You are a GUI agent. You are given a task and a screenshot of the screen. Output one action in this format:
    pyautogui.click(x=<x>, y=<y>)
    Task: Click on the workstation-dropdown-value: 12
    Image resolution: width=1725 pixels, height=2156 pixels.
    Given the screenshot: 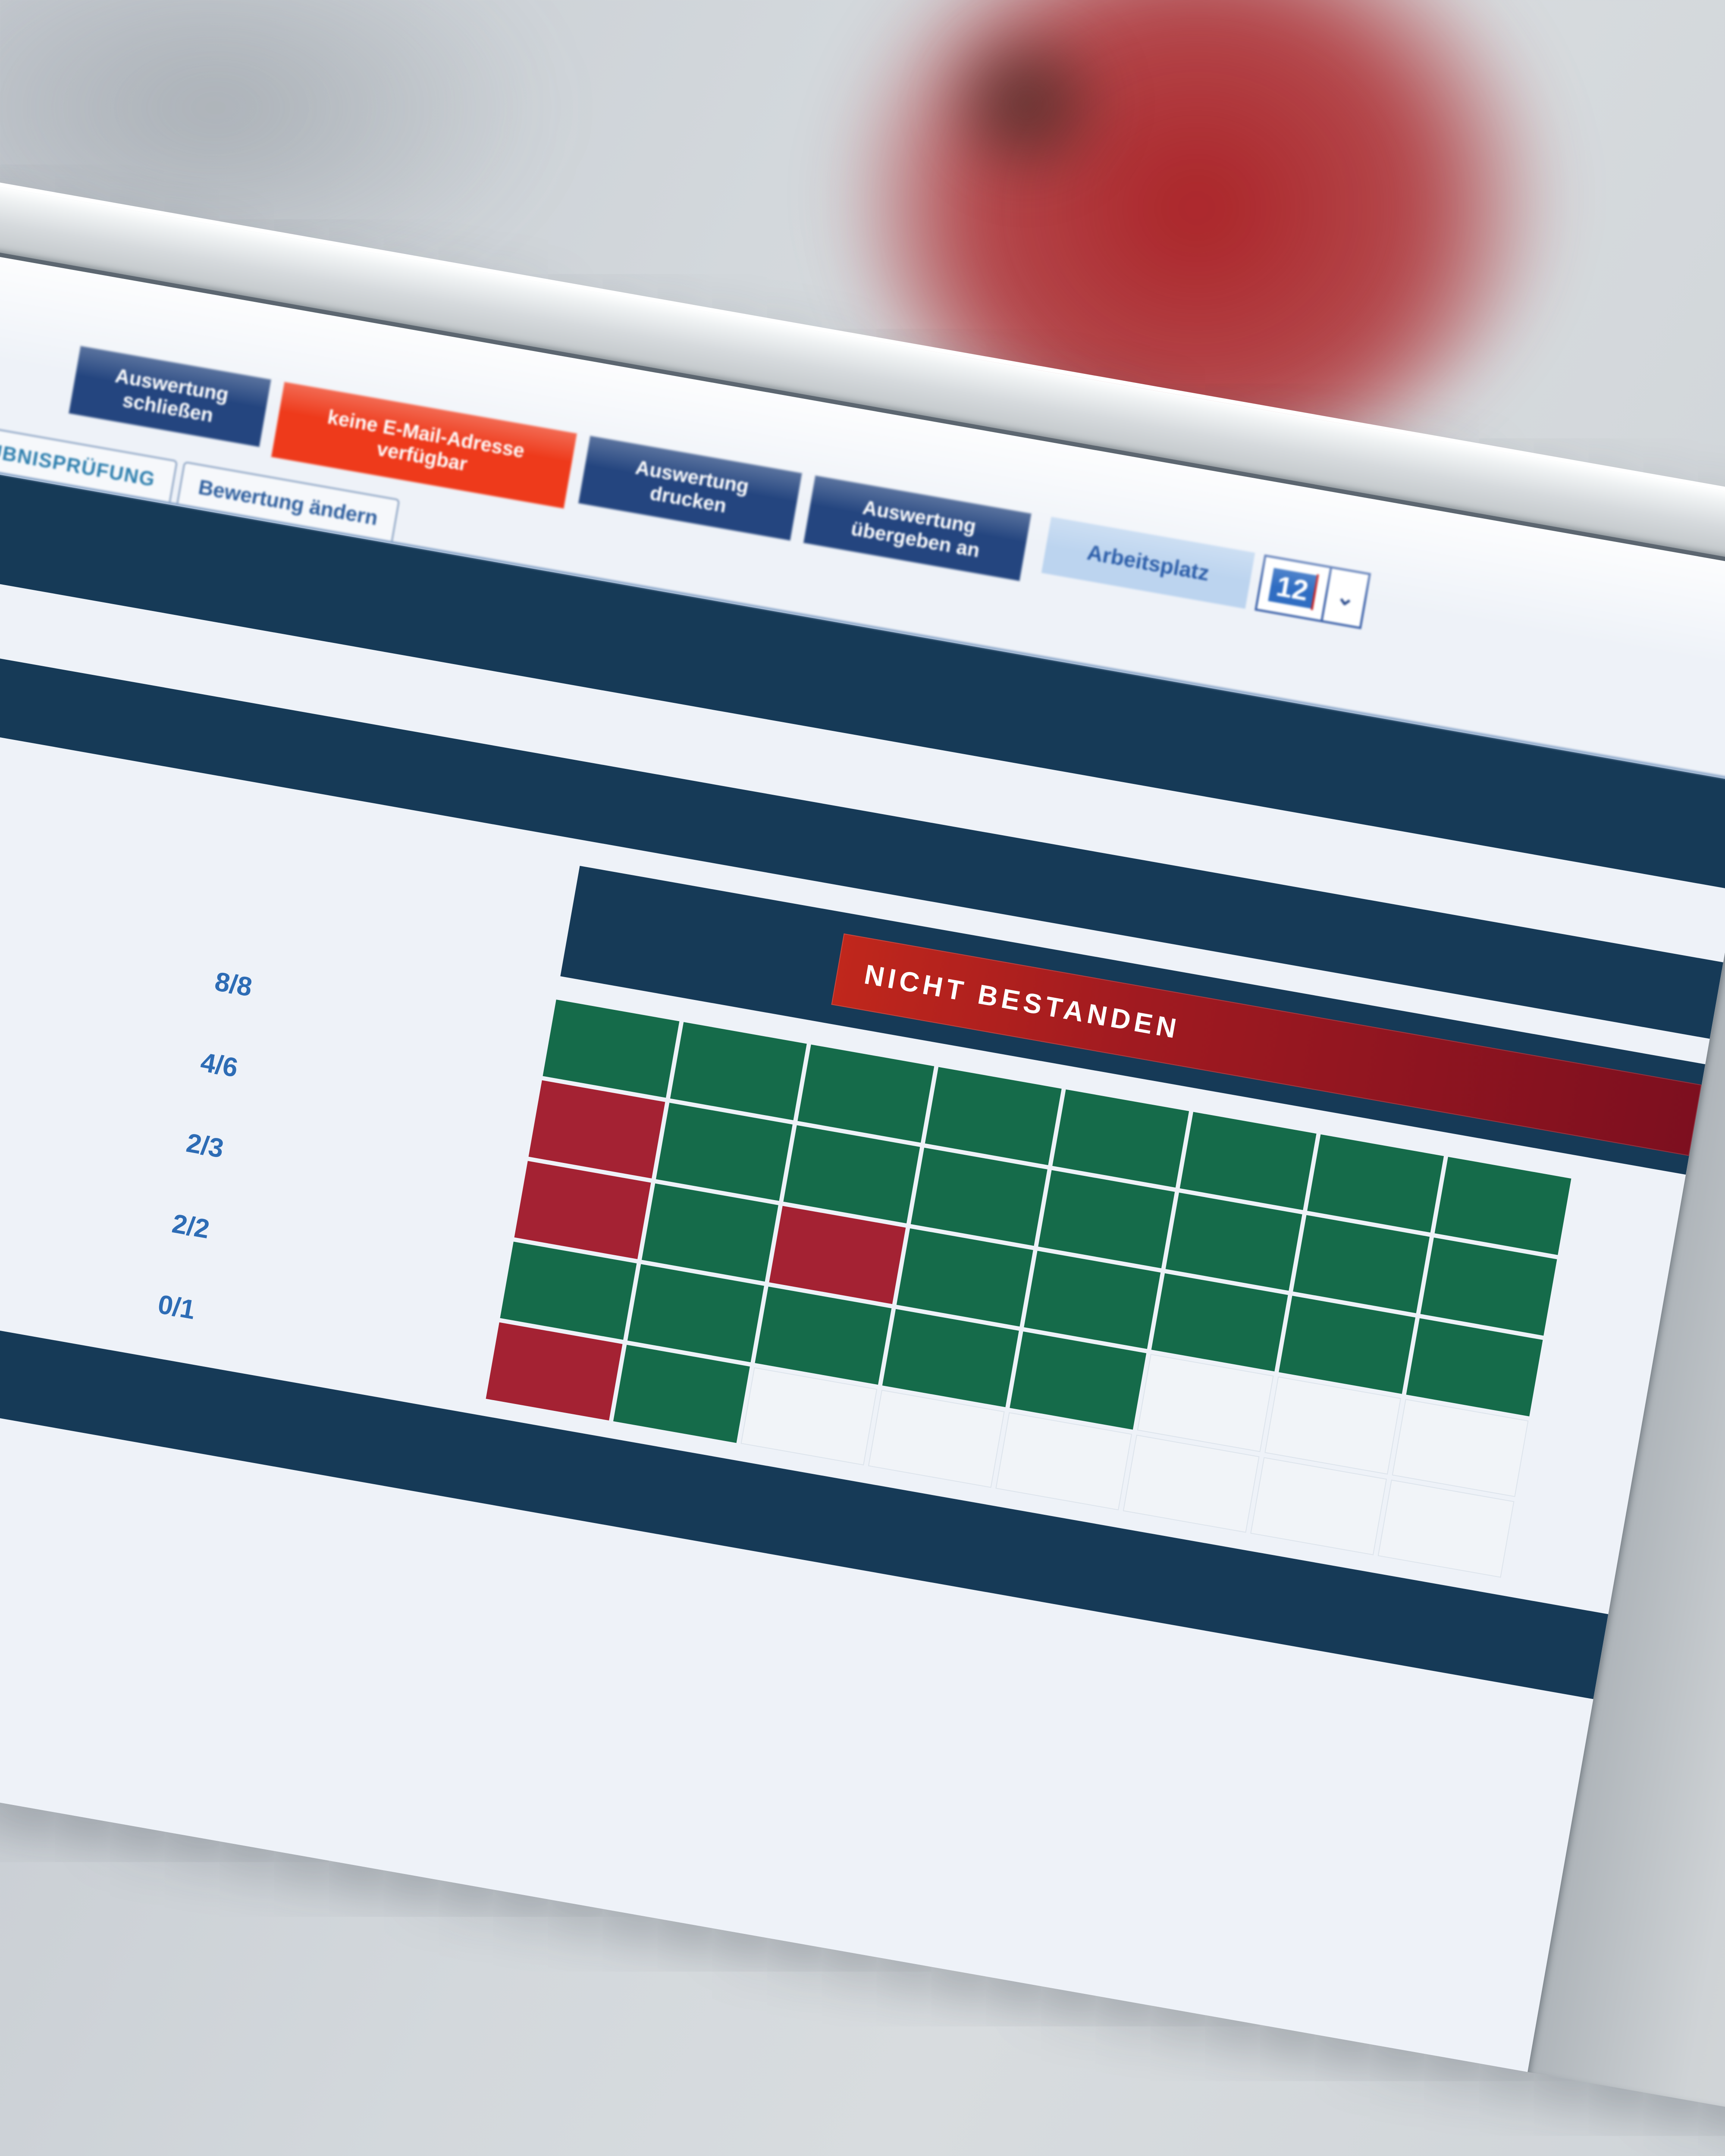 What is the action you would take?
    pyautogui.click(x=1293, y=588)
    